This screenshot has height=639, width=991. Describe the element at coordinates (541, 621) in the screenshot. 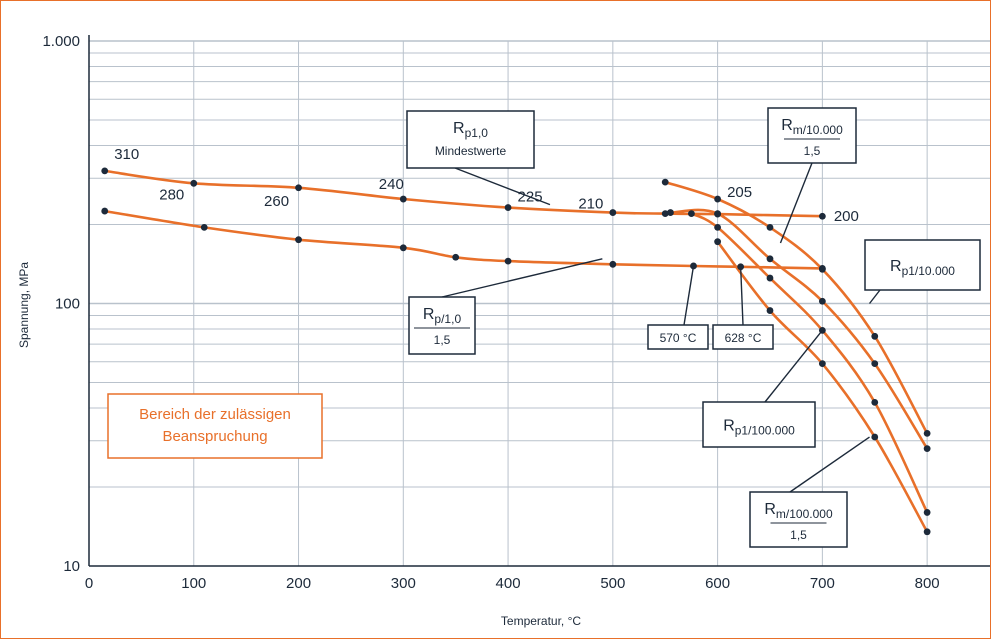

I see `x-axis-label: Temperatur, °C` at that location.